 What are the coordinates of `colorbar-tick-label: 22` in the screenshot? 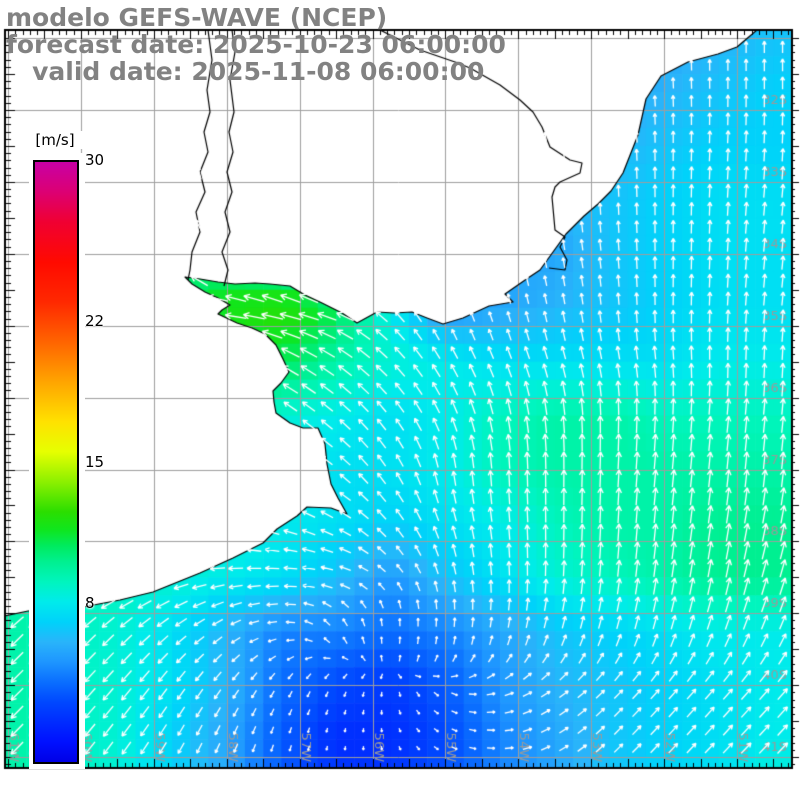 It's located at (95, 321).